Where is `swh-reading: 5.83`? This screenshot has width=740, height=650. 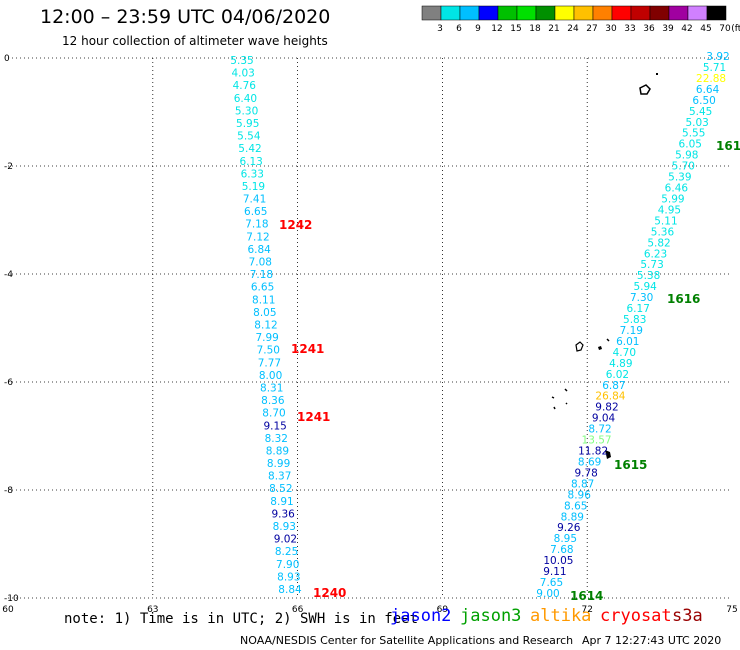 swh-reading: 5.83 is located at coordinates (634, 320).